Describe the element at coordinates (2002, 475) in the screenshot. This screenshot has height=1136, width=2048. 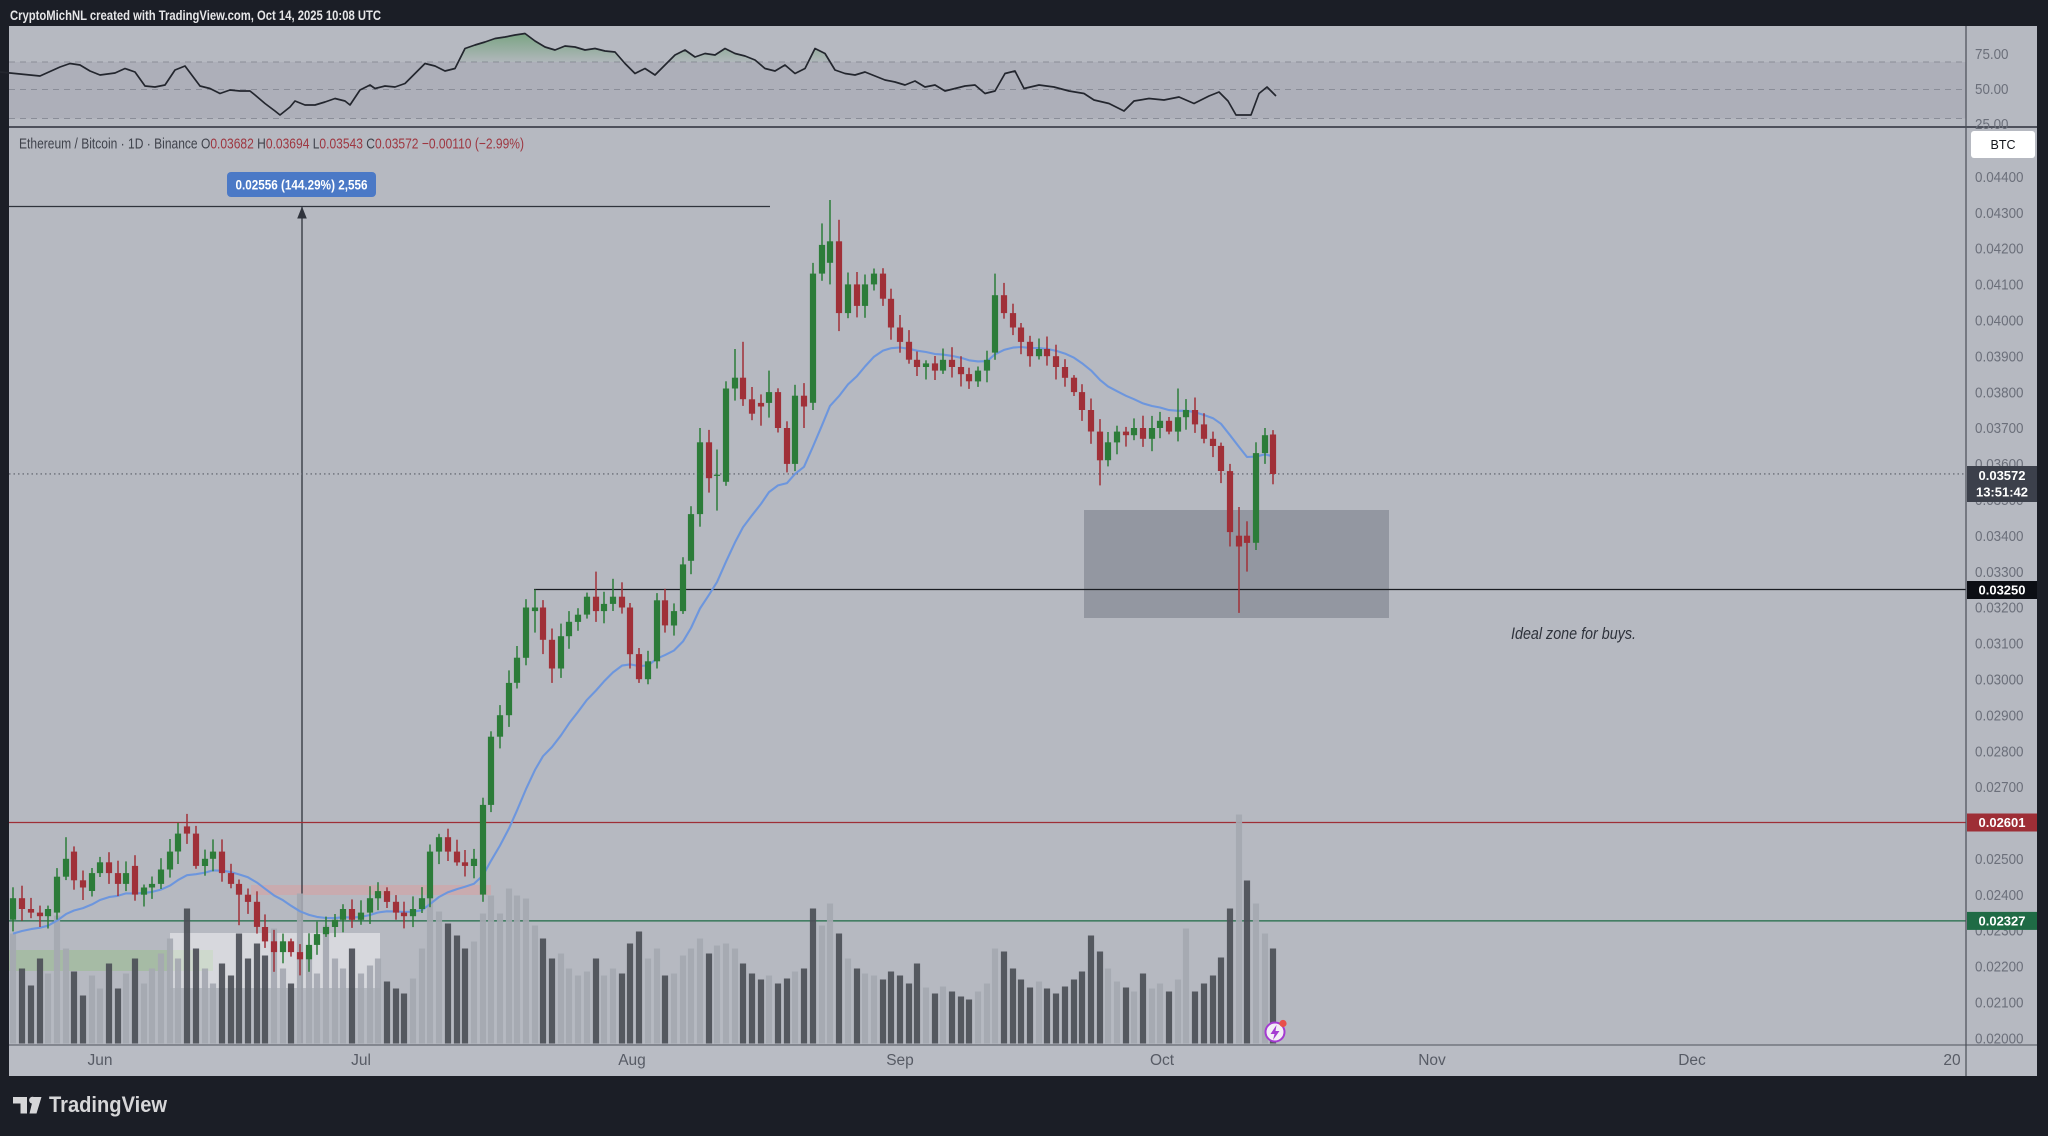
I see `svg-text: 0.03572` at that location.